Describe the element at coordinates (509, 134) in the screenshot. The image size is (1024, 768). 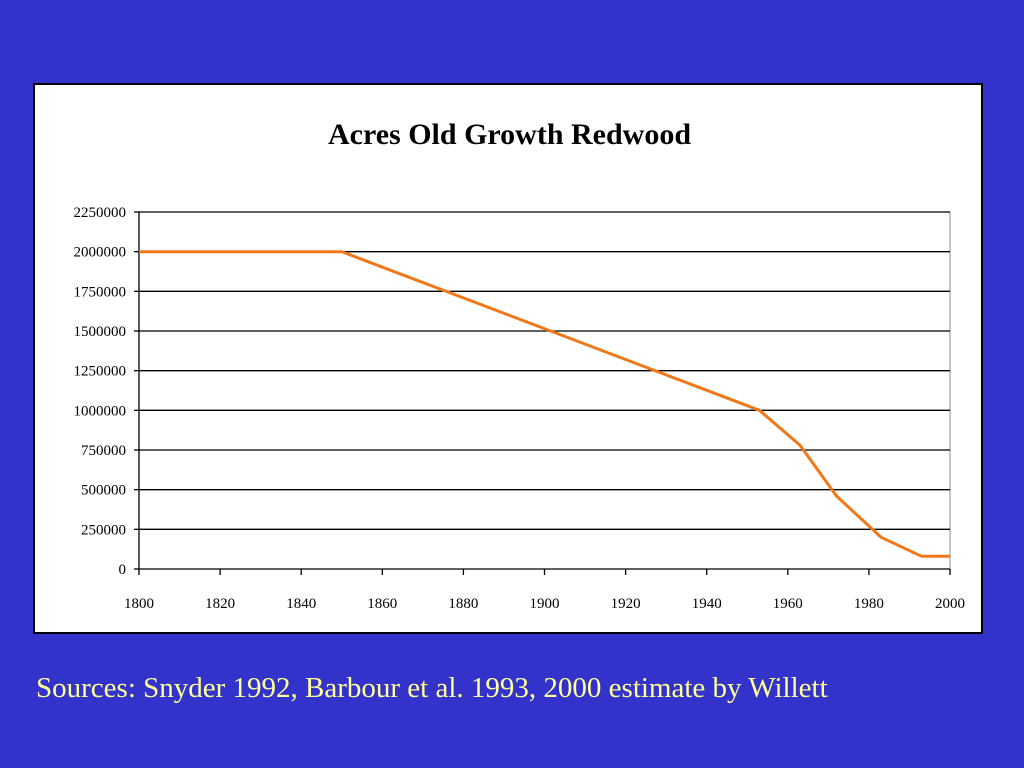
I see `chart-title: Acres Old Growth Redwood` at that location.